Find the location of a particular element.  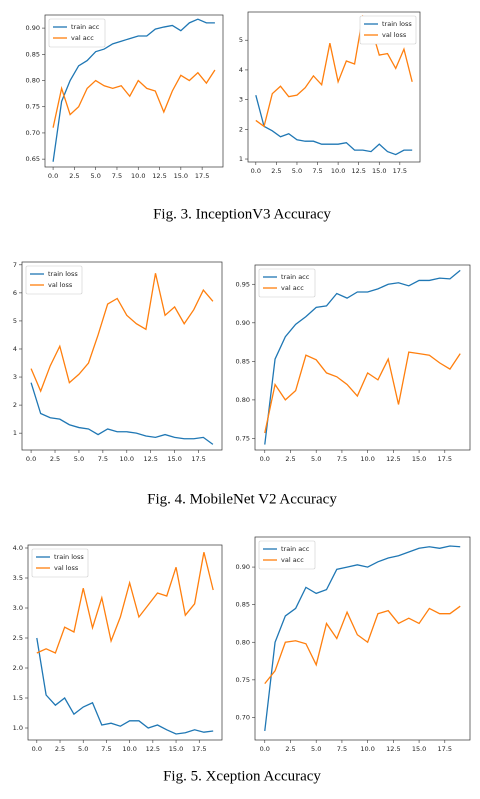

y-tick-label: 0.70 is located at coordinates (243, 717).